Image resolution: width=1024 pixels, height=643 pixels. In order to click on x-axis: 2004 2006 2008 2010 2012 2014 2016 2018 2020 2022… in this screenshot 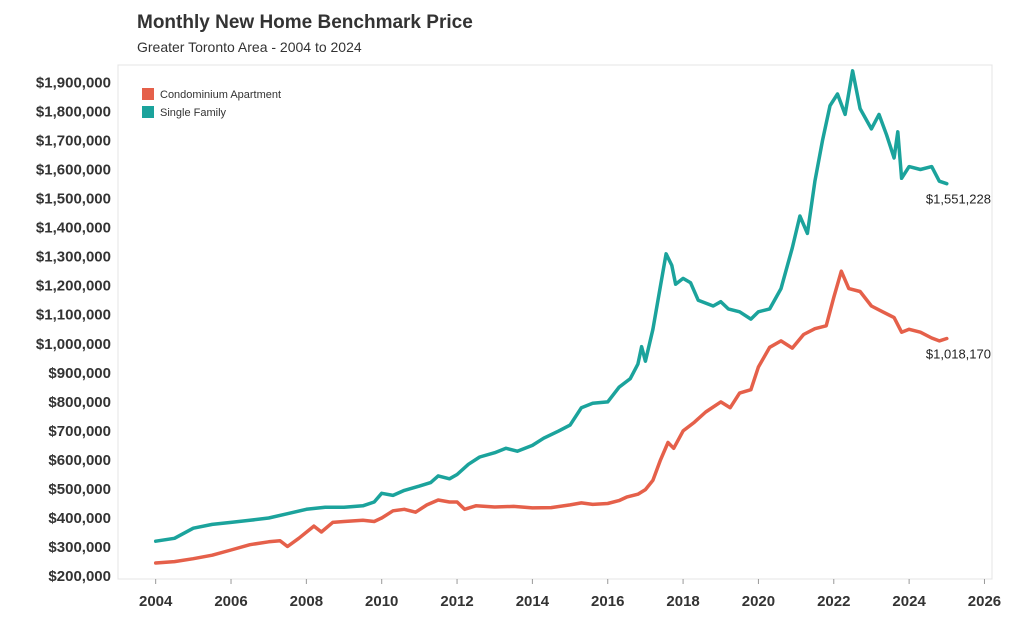, I will do `click(570, 594)`.